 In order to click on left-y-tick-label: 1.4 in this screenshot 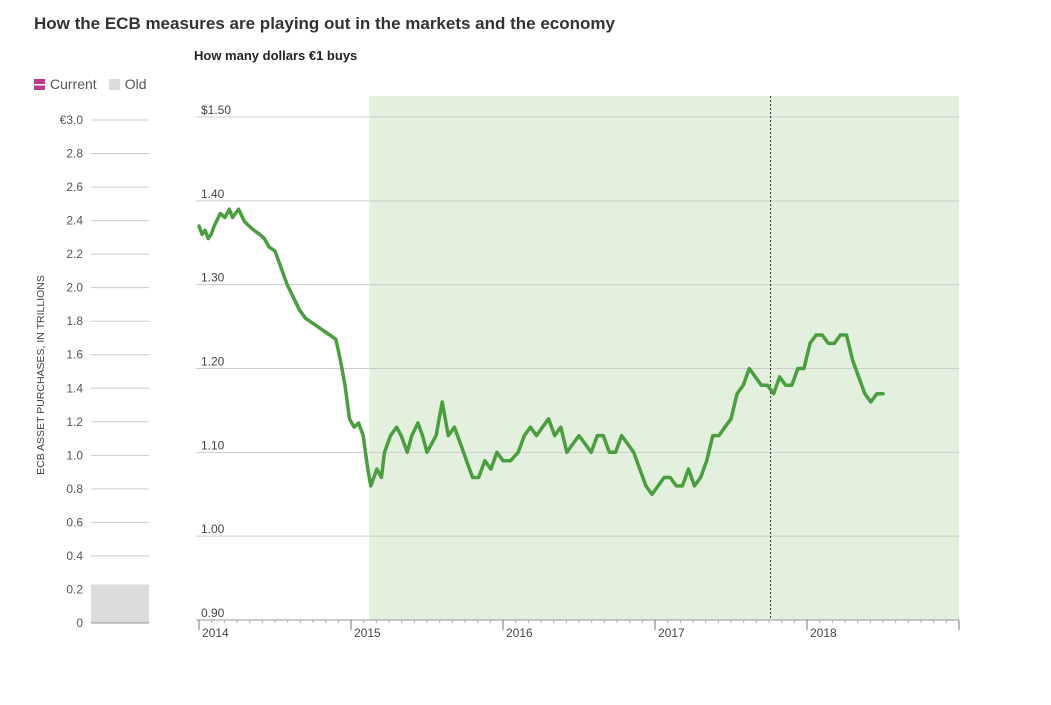, I will do `click(74, 388)`.